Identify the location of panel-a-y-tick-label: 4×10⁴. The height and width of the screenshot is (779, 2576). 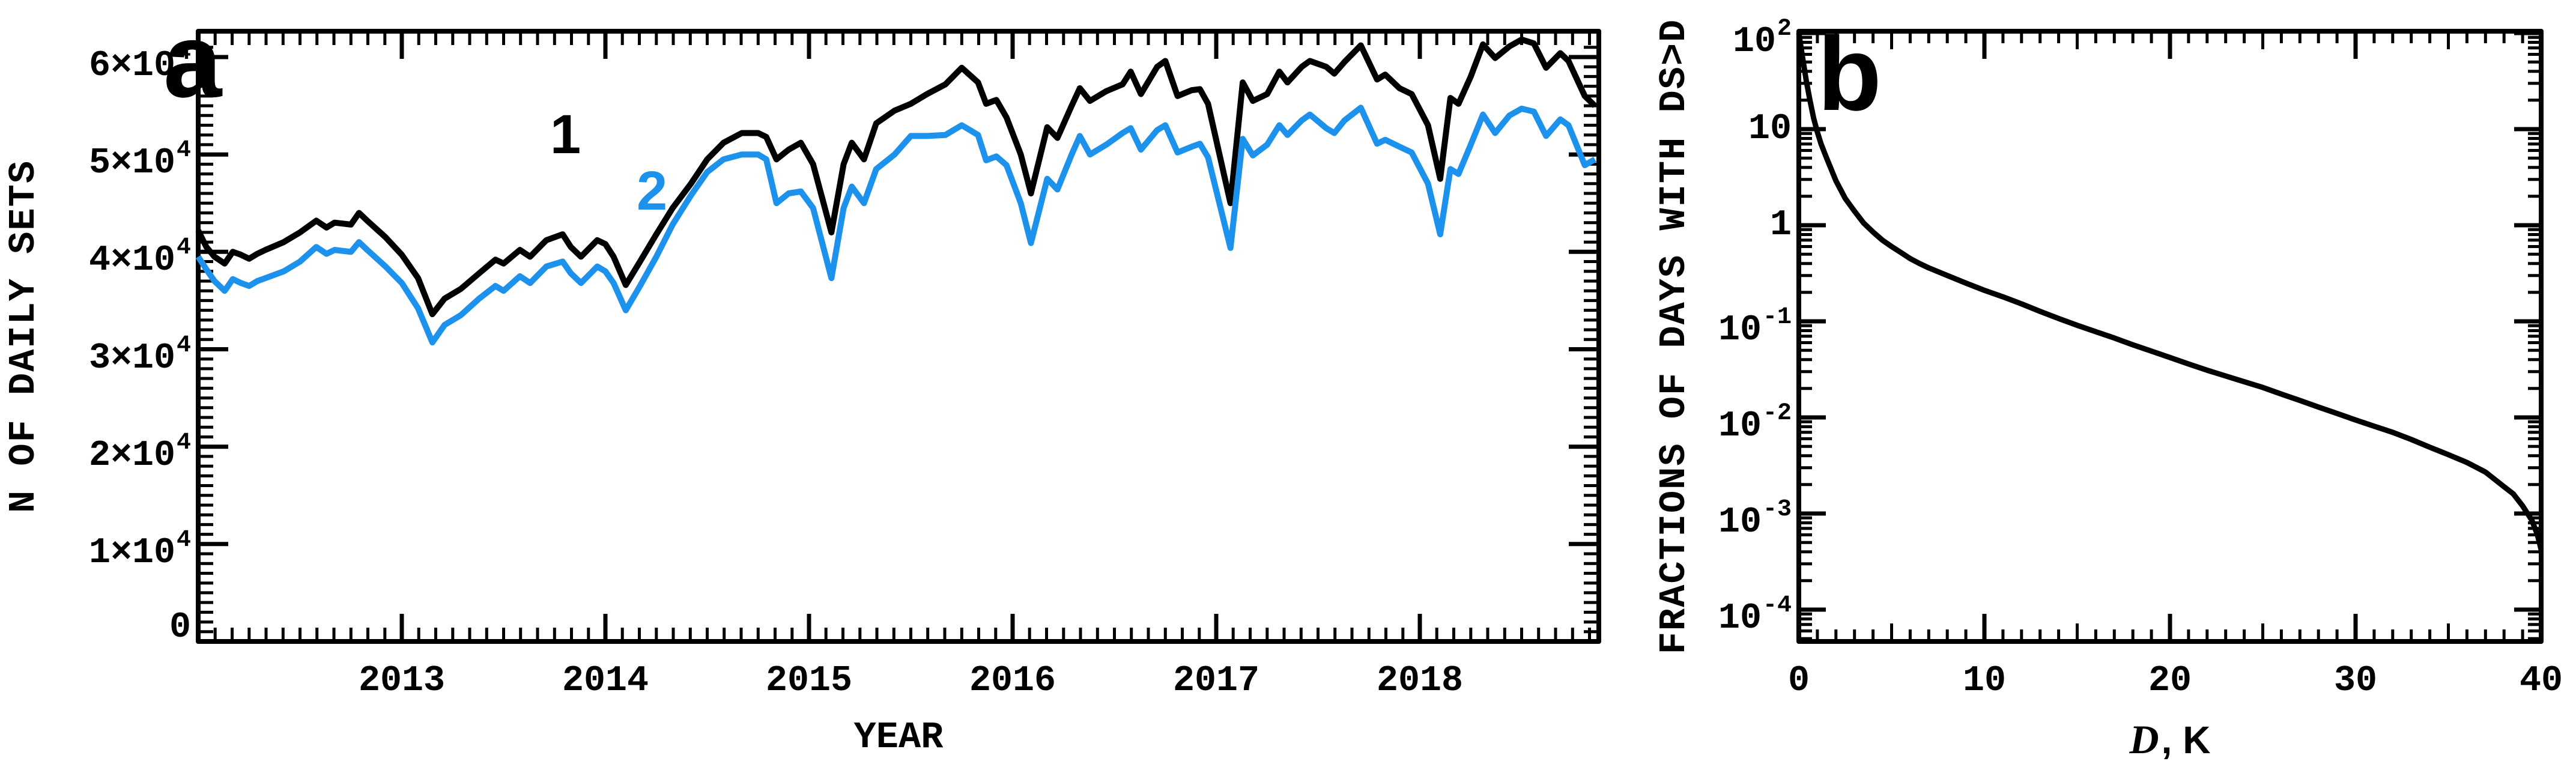
(139, 258).